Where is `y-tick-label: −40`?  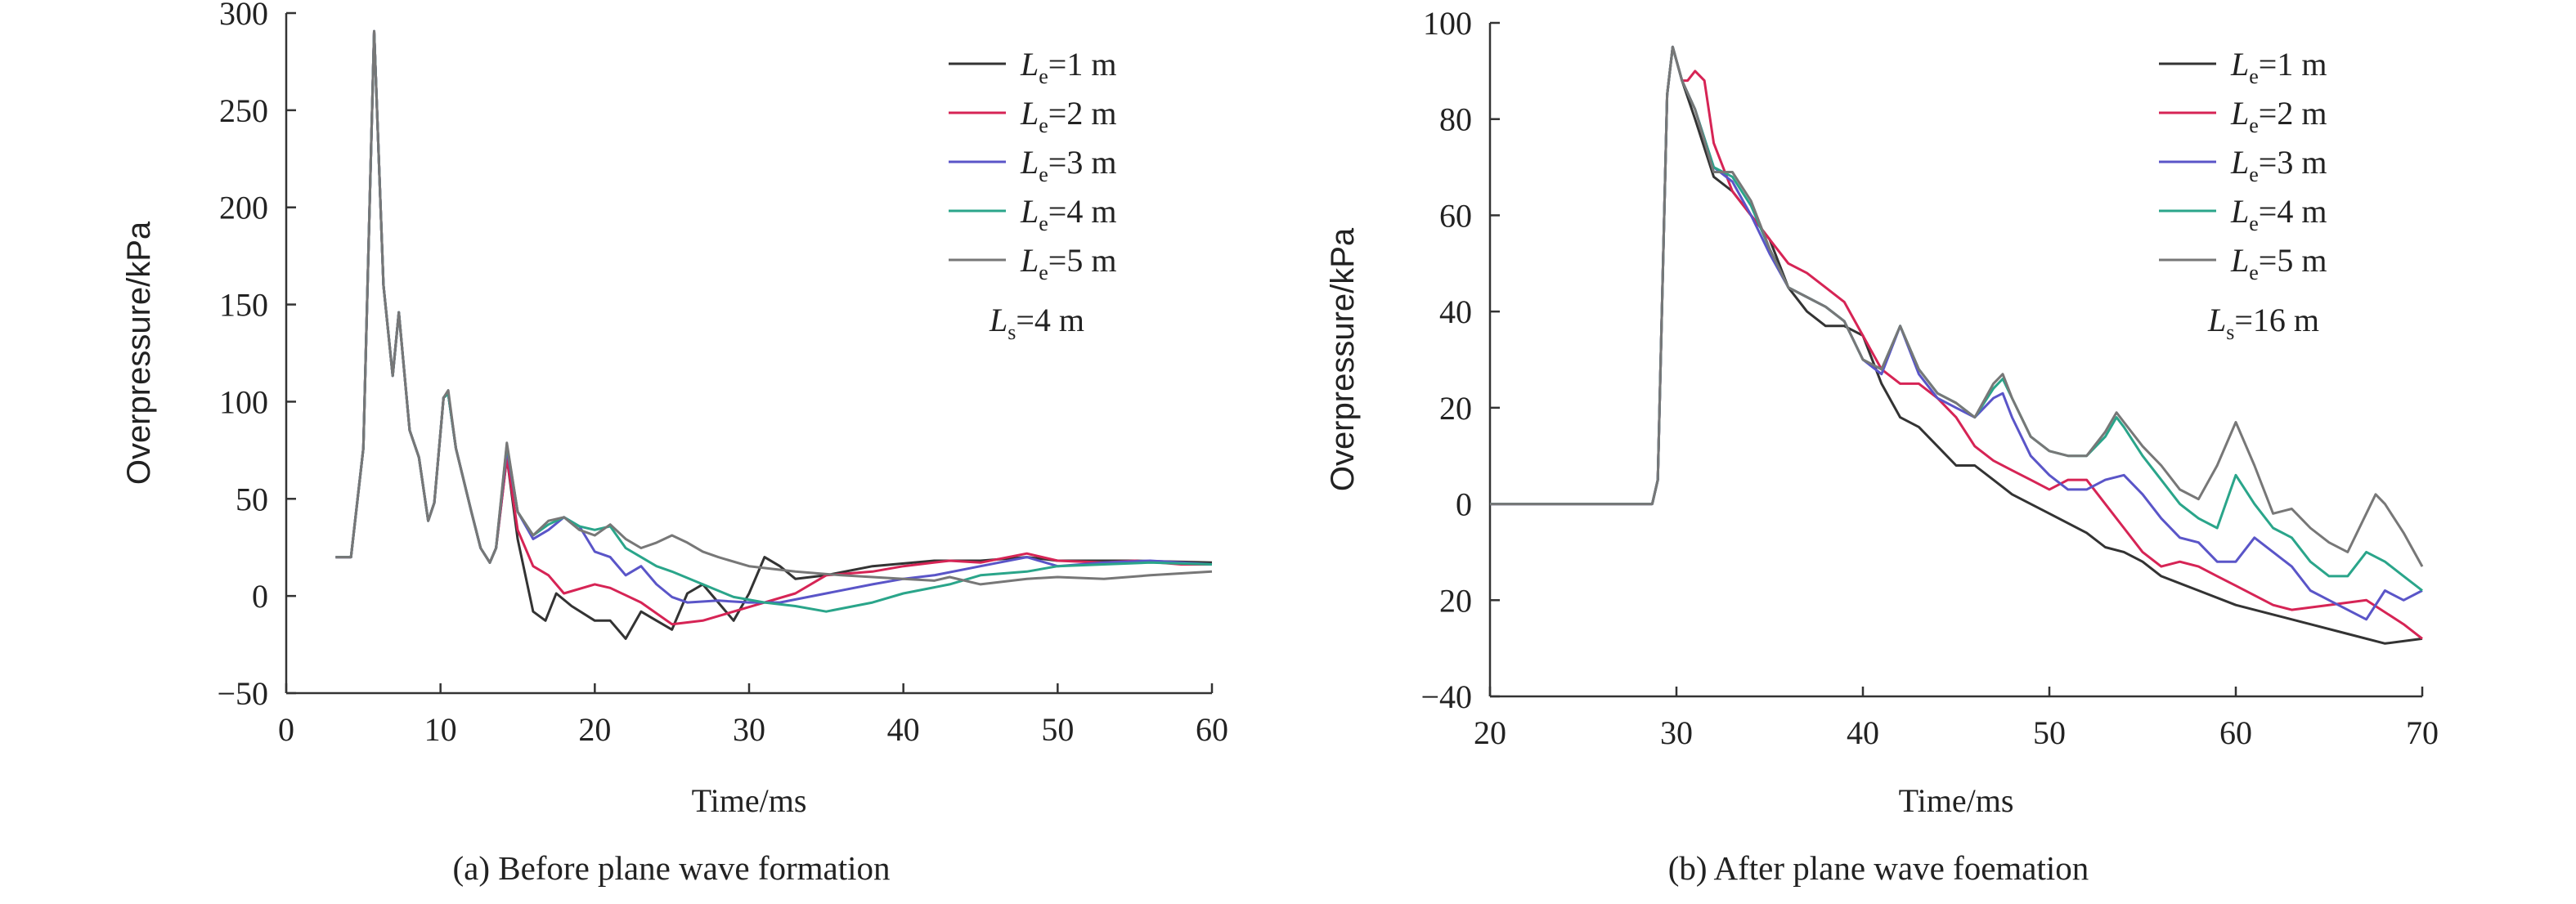
y-tick-label: −40 is located at coordinates (1446, 696).